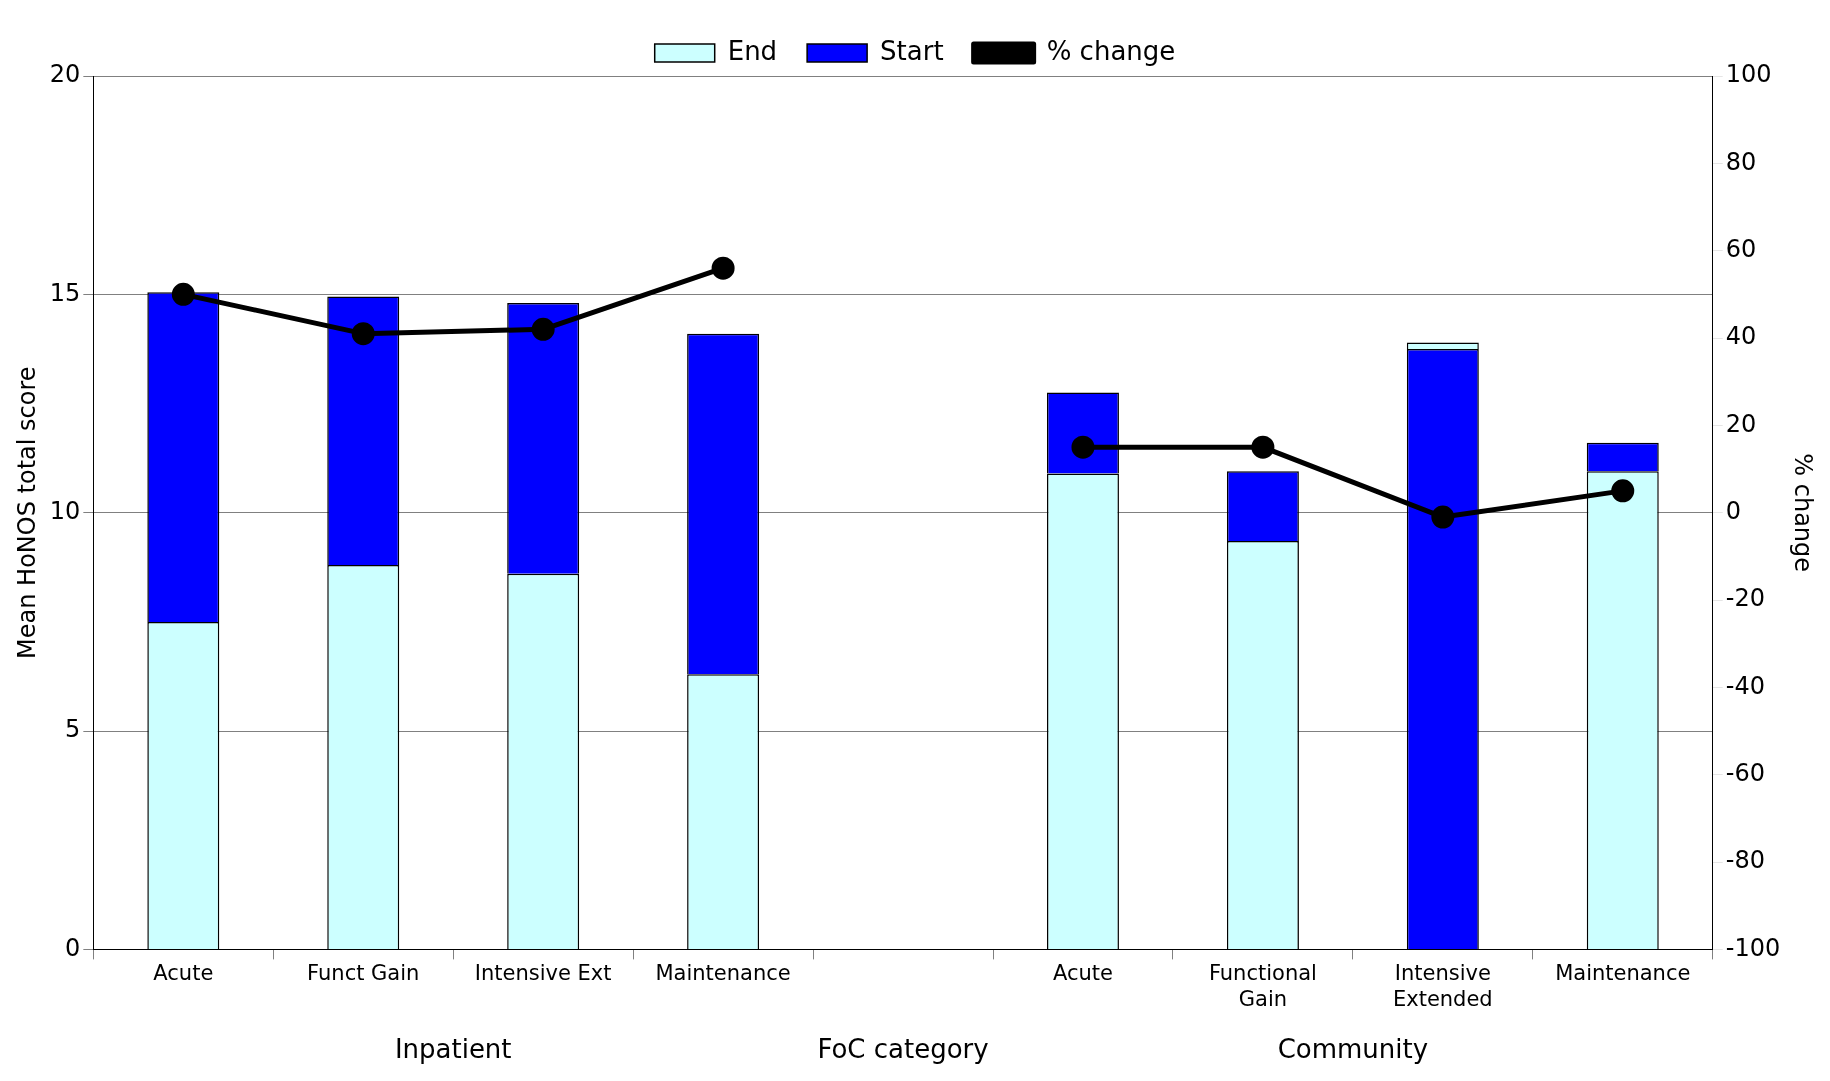 The height and width of the screenshot is (1081, 1830). What do you see at coordinates (1741, 248) in the screenshot?
I see `y2-tick-label: 60` at bounding box center [1741, 248].